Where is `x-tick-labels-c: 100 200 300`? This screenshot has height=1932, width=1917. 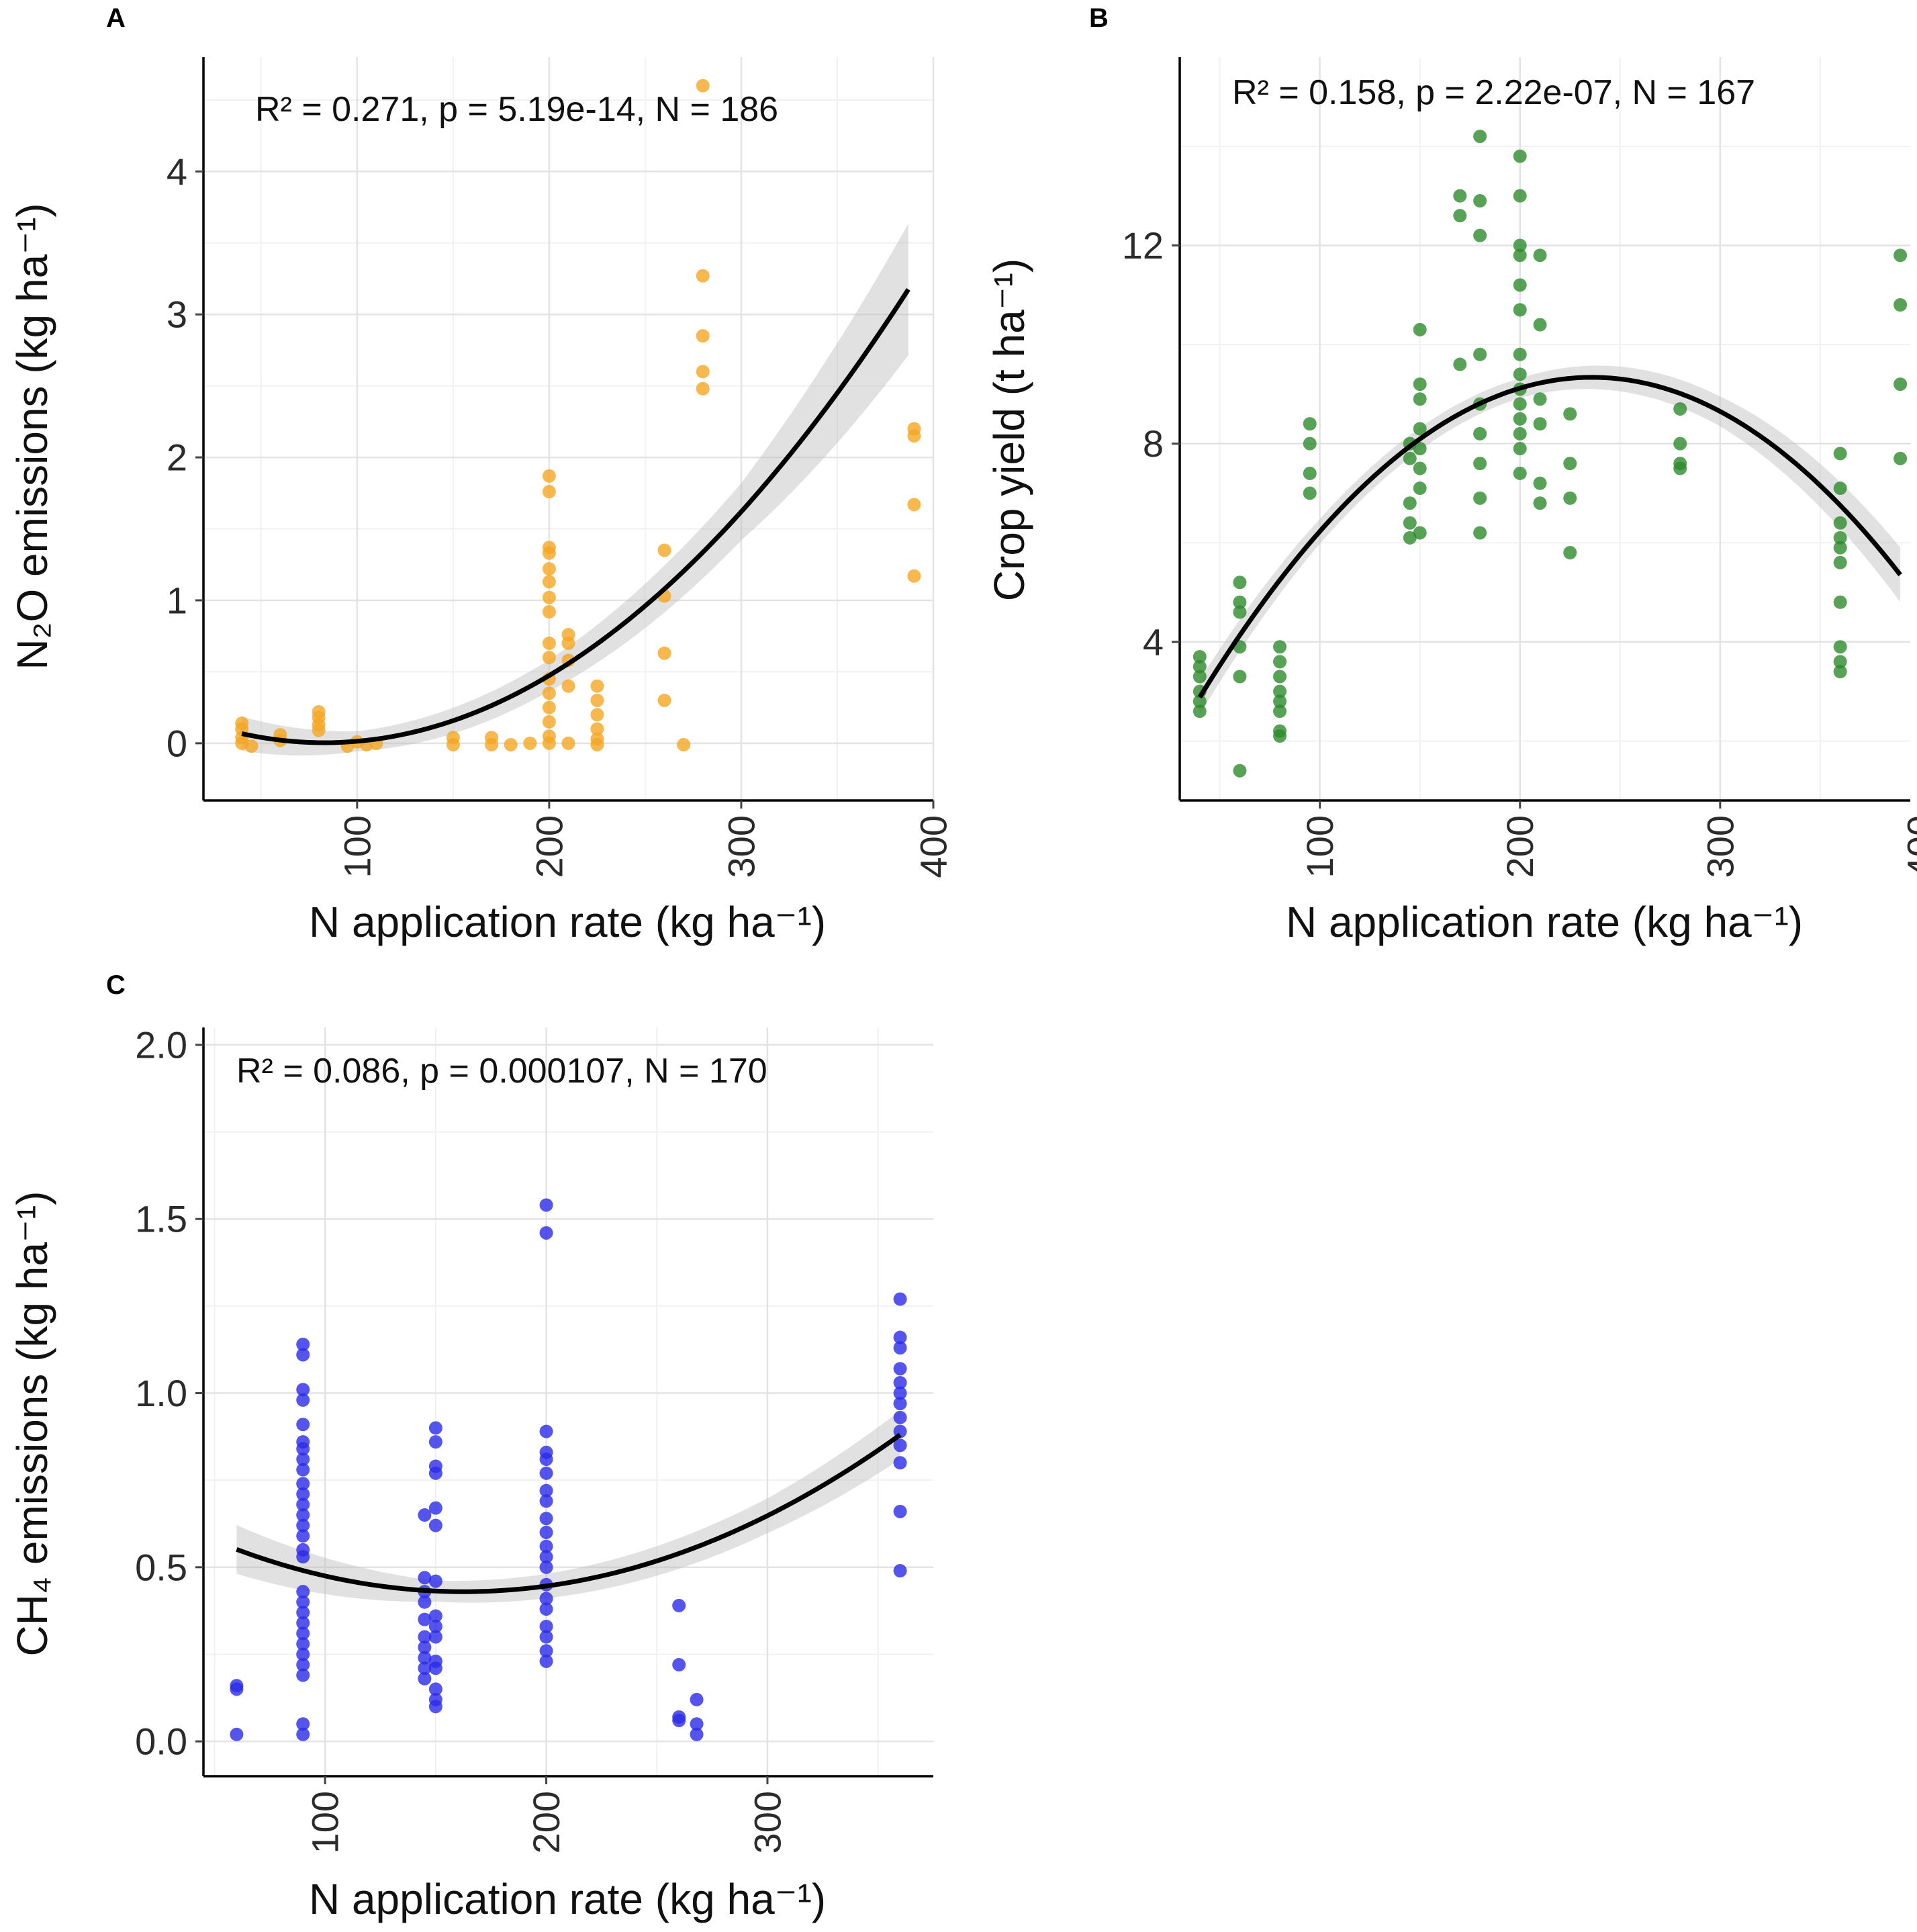 x-tick-labels-c: 100 200 300 is located at coordinates (546, 1822).